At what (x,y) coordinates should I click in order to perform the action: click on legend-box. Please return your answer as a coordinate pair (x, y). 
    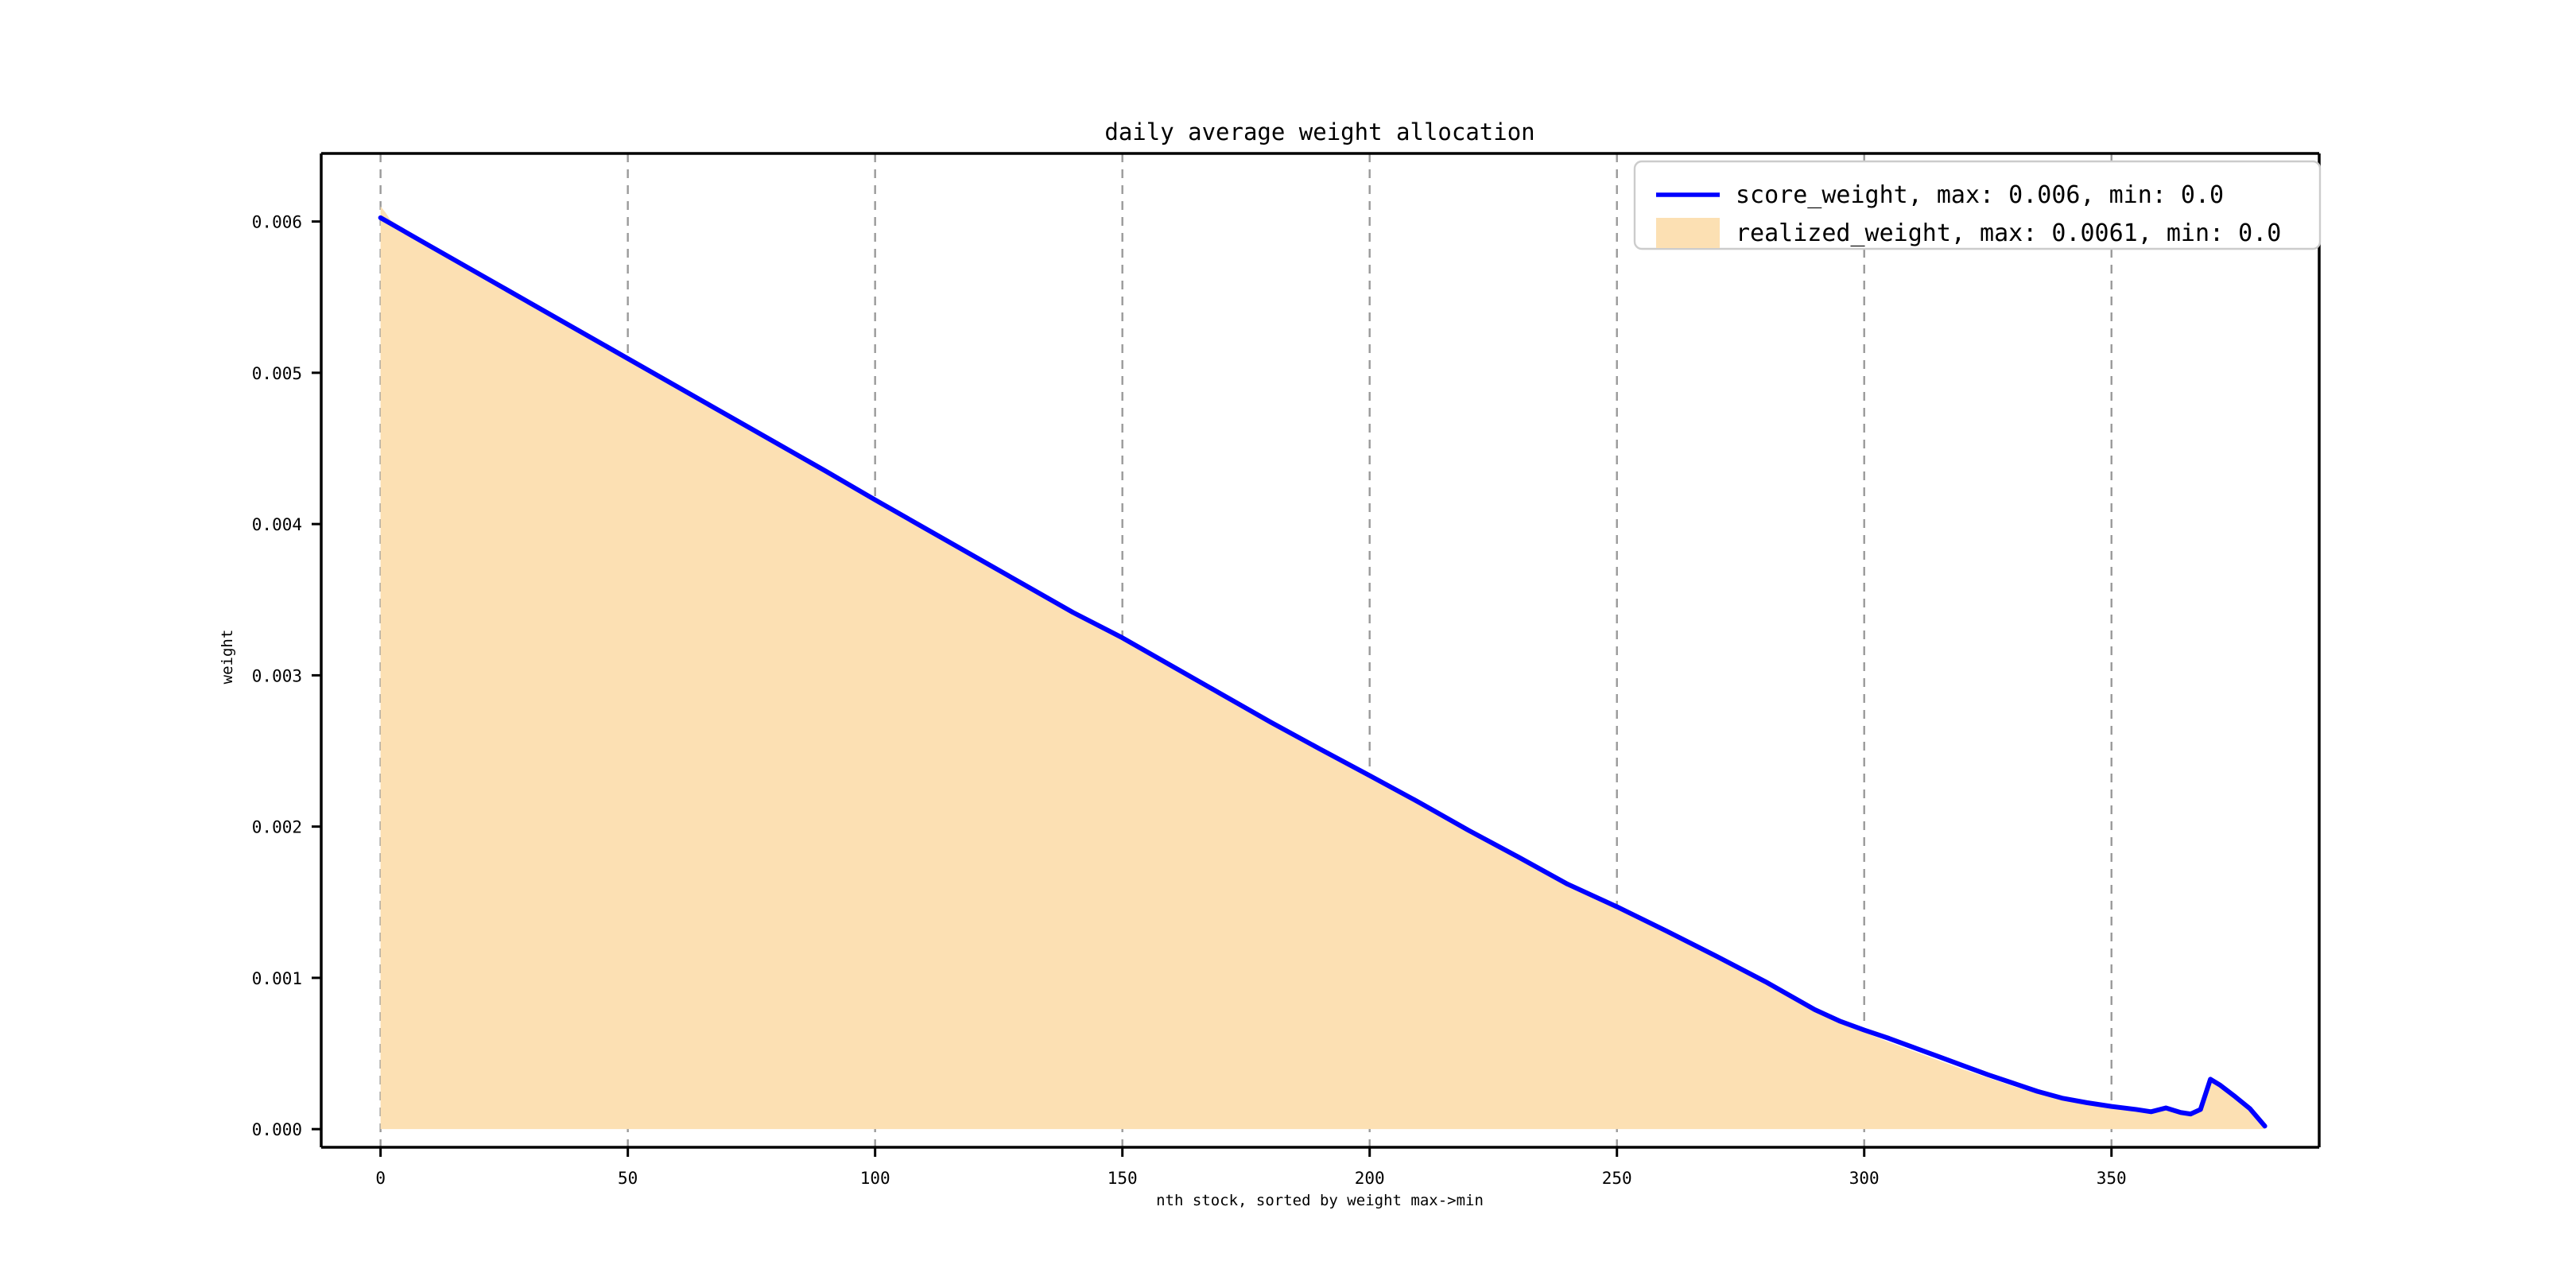
    Looking at the image, I should click on (1978, 205).